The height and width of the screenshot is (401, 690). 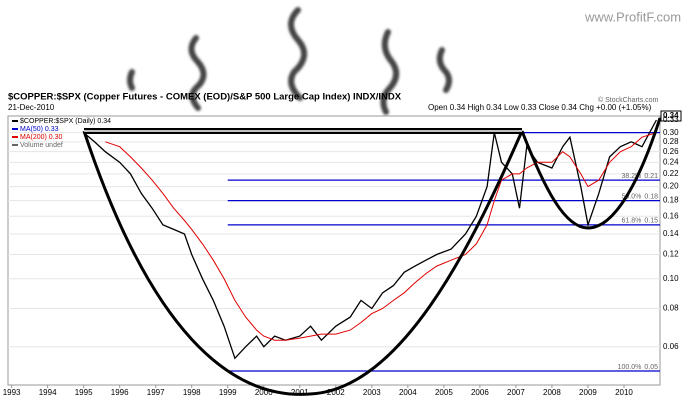 I want to click on legend-label: Volume undef, so click(x=41, y=145).